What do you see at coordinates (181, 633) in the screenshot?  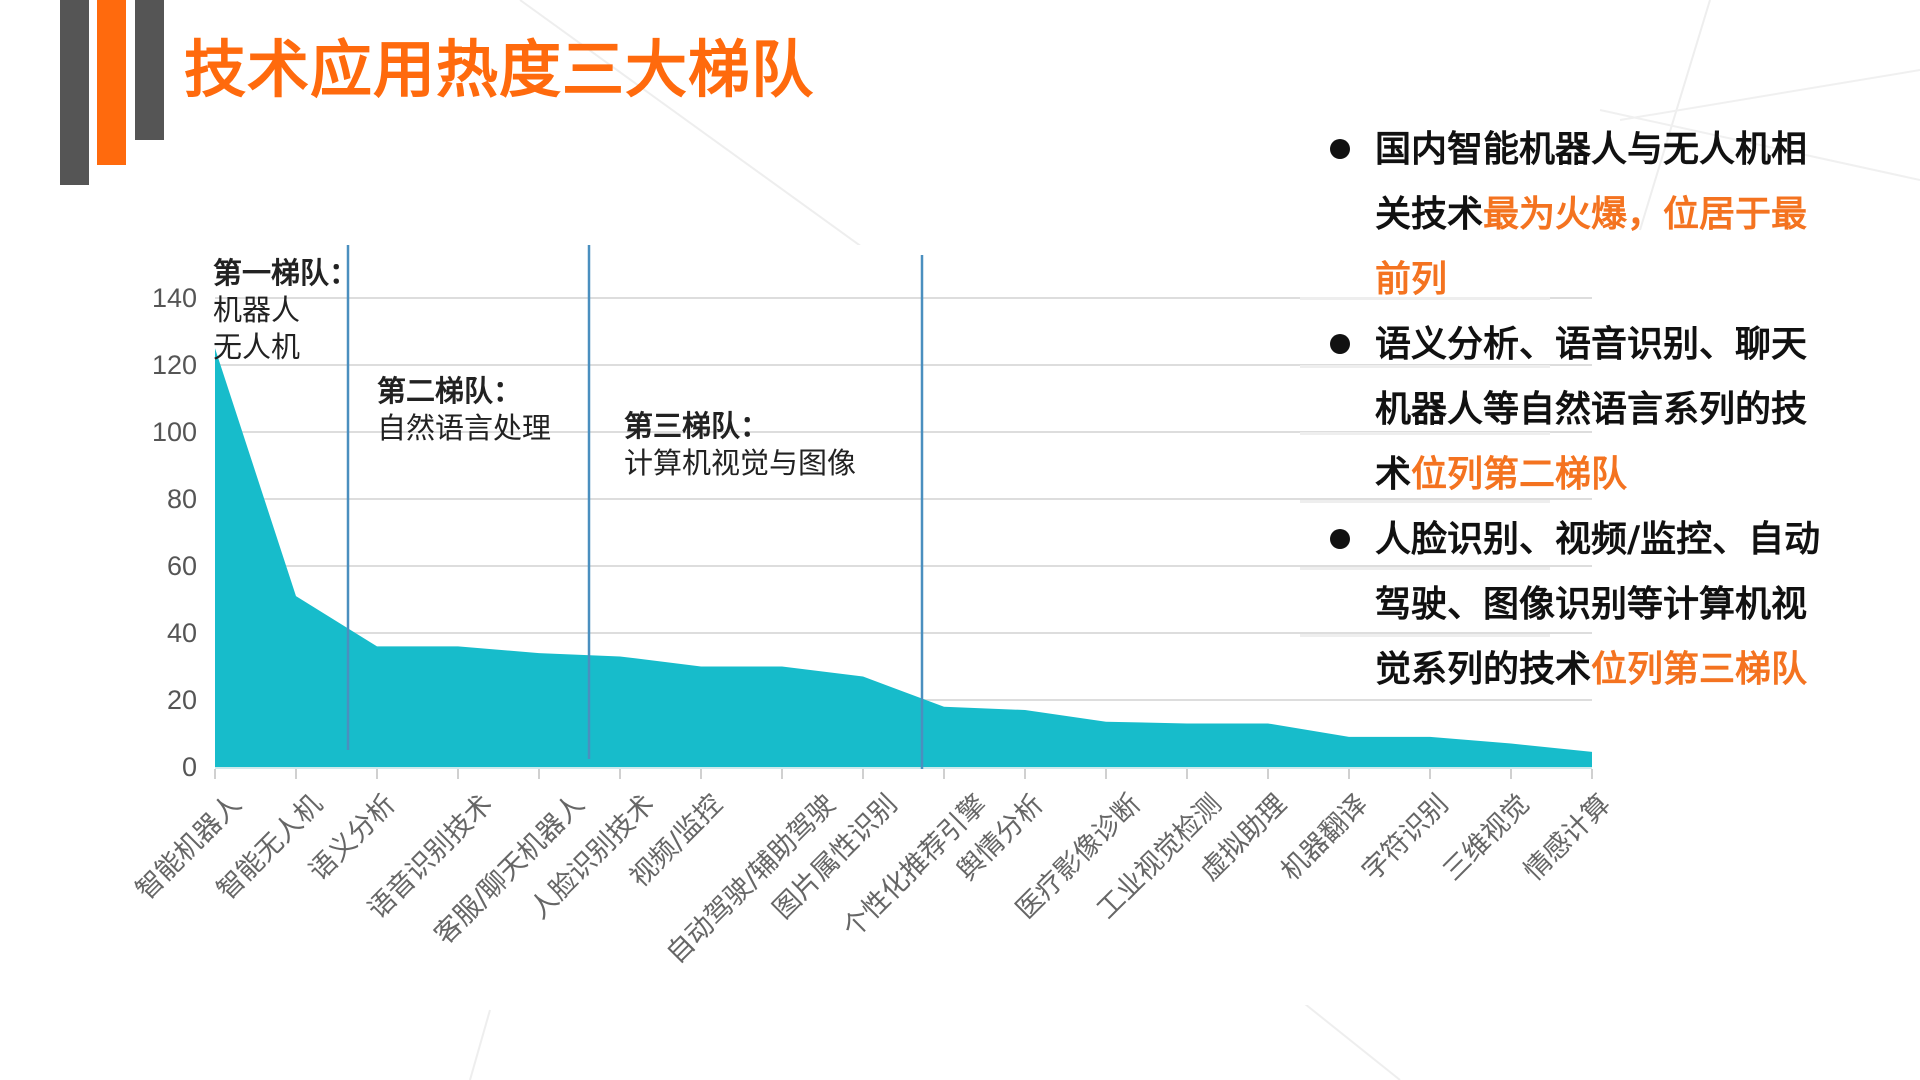 I see `y-axis-tick-label: 40` at bounding box center [181, 633].